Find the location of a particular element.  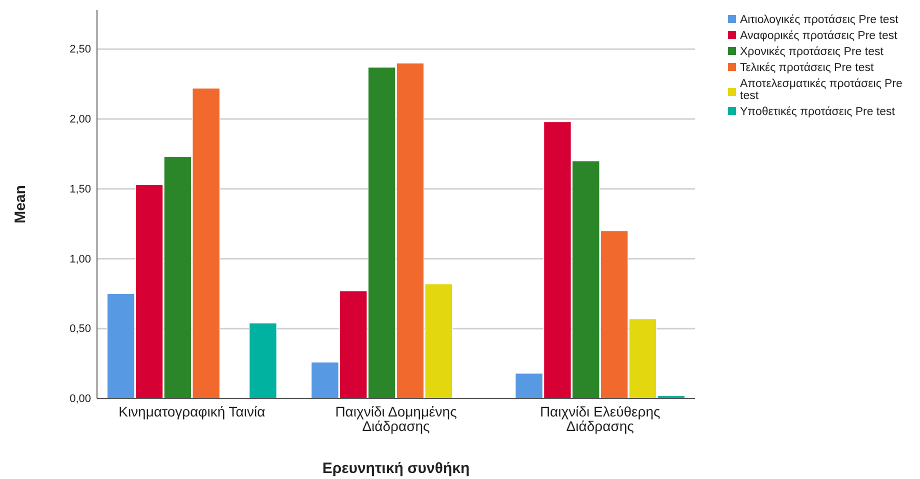

legend-label: Αναφορικές προτάσεις Pre test is located at coordinates (819, 36).